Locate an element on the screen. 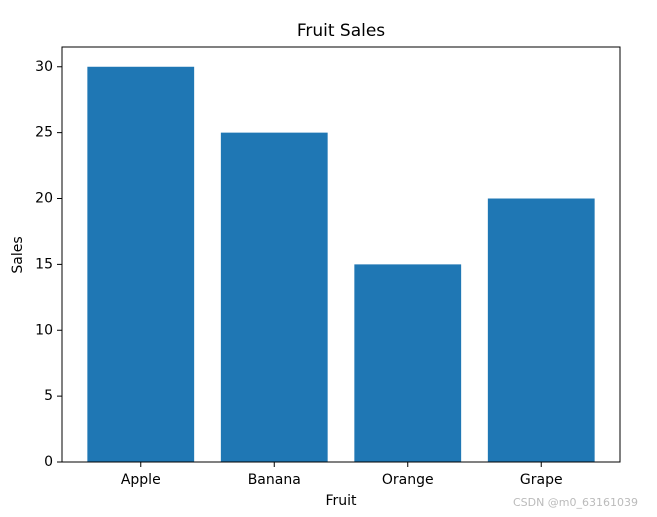 The height and width of the screenshot is (517, 657). y-tick-label: 20 is located at coordinates (44, 199).